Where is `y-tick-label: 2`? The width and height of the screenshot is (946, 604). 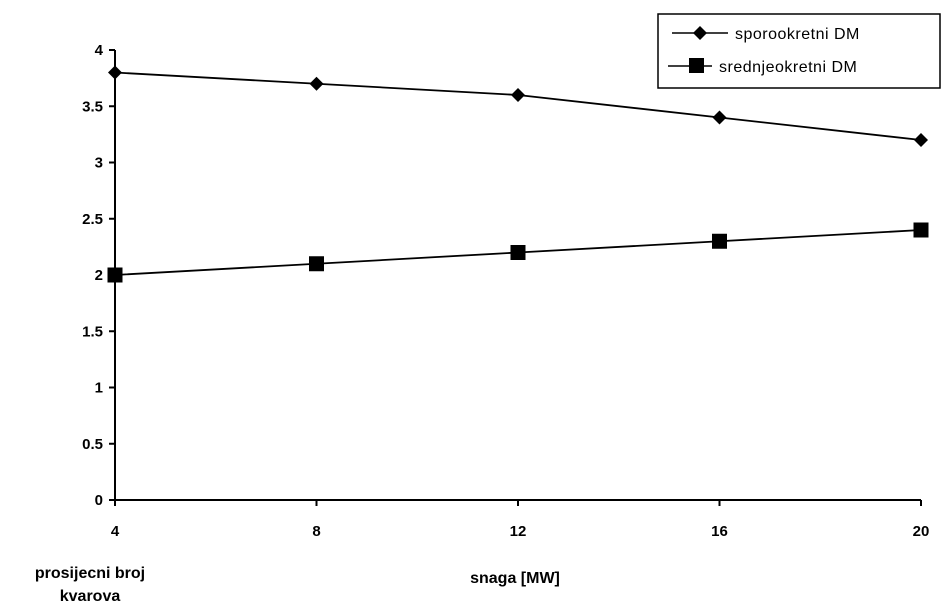
y-tick-label: 2 is located at coordinates (99, 275).